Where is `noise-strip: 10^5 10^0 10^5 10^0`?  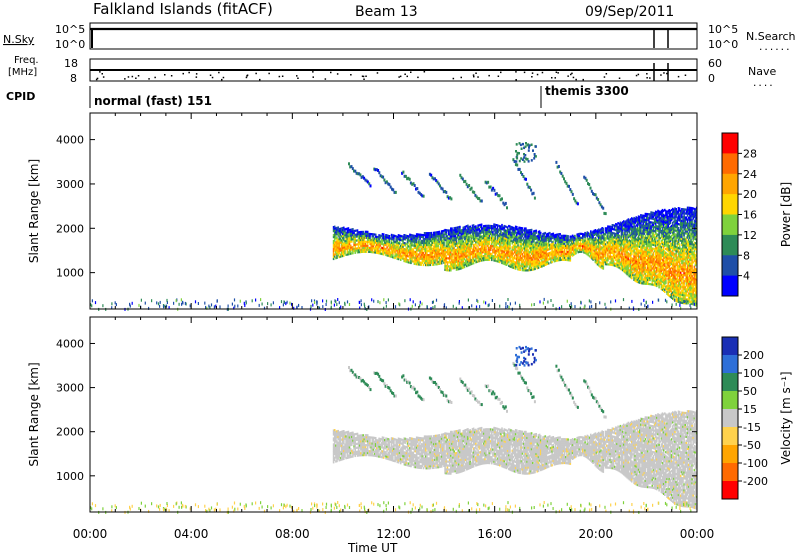
noise-strip: 10^5 10^0 10^5 10^0 is located at coordinates (396, 36).